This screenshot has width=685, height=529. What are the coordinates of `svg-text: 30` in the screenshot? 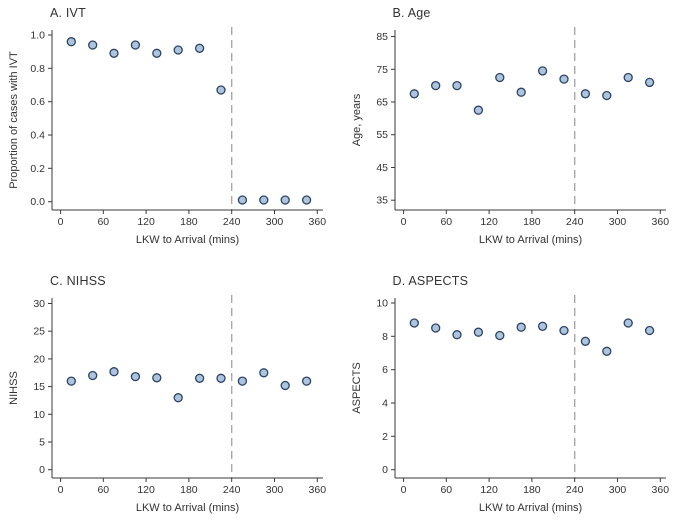 It's located at (39, 304).